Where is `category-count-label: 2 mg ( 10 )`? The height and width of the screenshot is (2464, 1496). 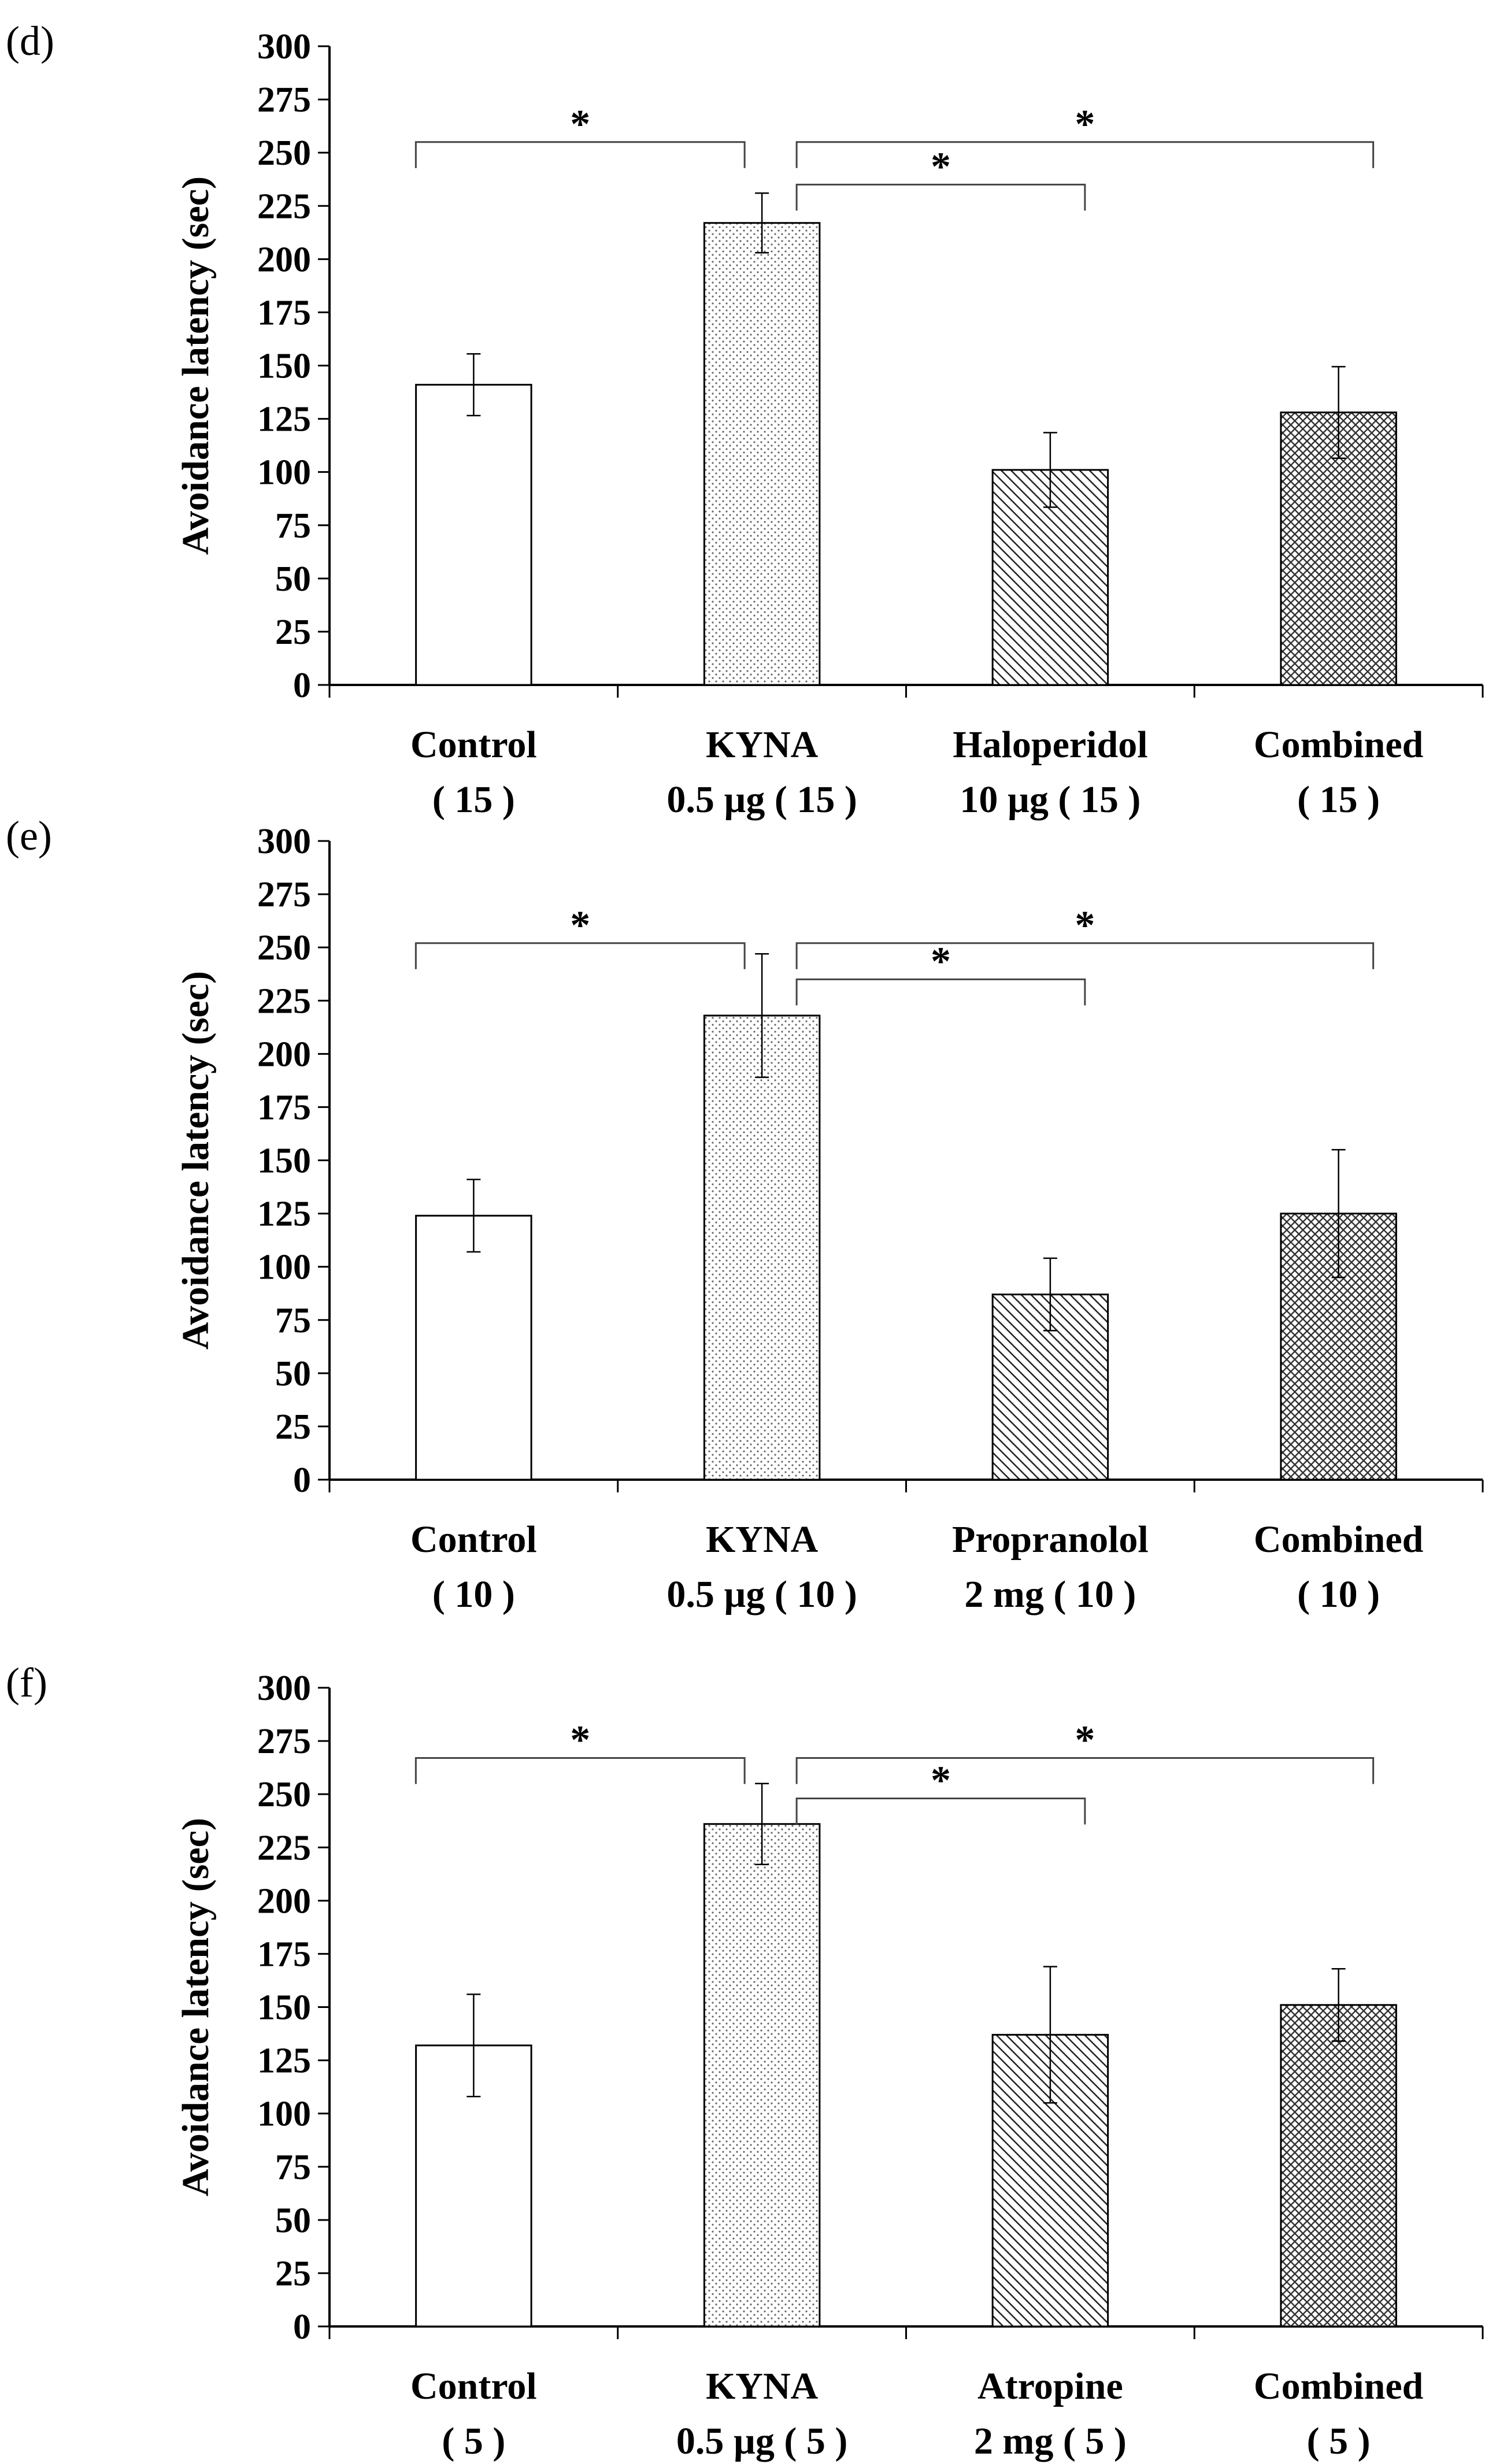
category-count-label: 2 mg ( 10 ) is located at coordinates (1050, 1594).